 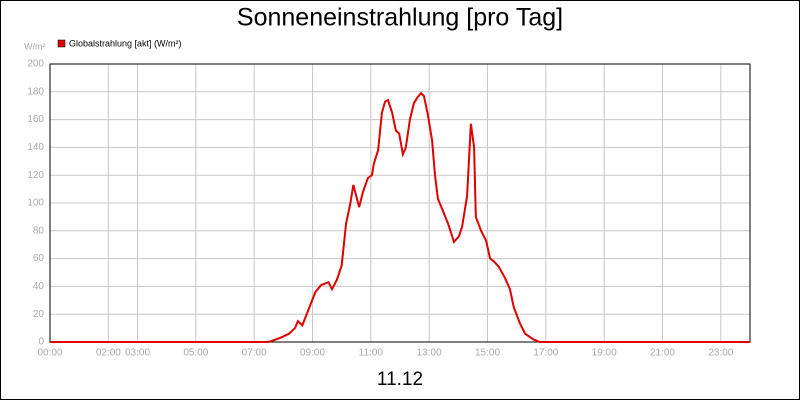 I want to click on y-tick-label: 180, so click(x=35, y=91).